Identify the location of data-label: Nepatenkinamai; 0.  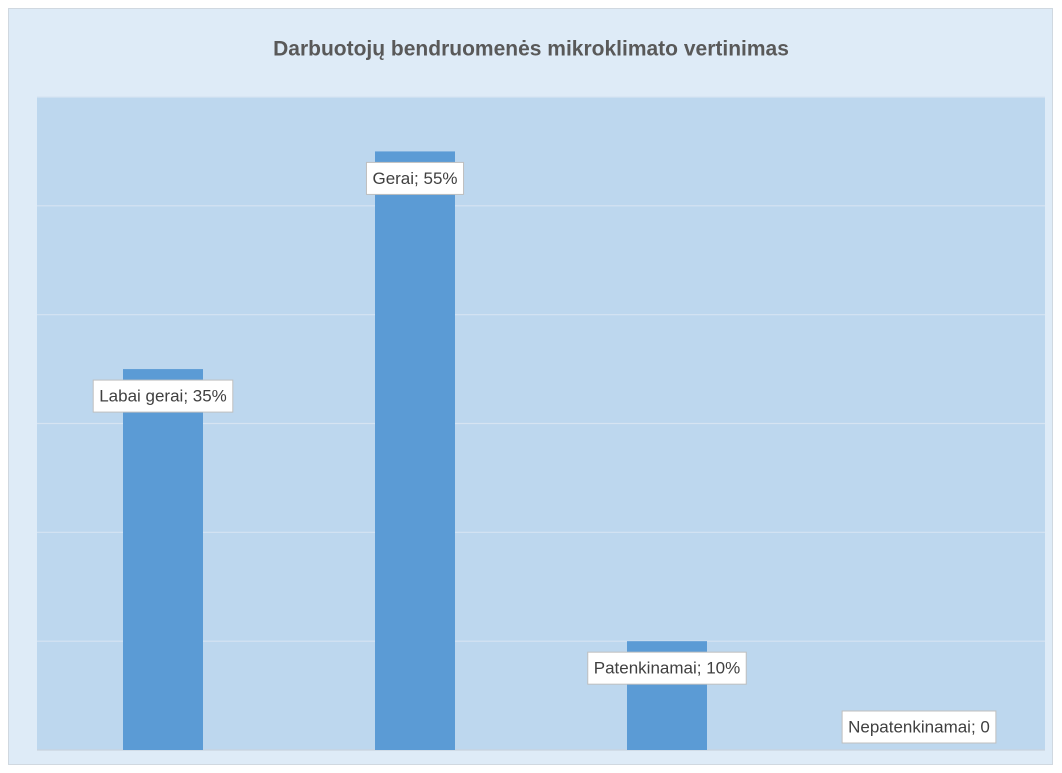
(919, 726).